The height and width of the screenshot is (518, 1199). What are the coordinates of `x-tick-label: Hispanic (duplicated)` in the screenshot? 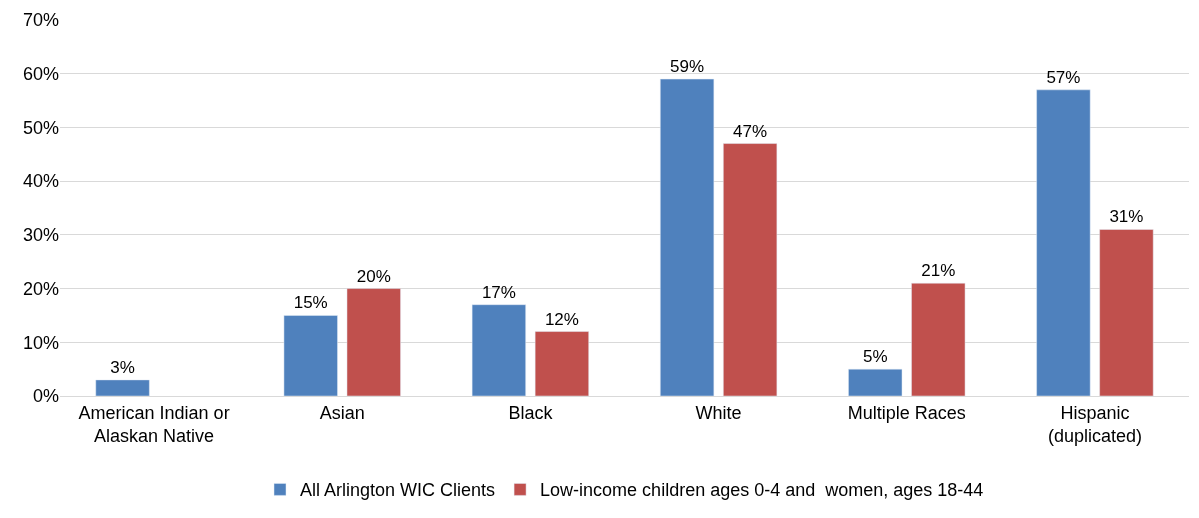 It's located at (1094, 424).